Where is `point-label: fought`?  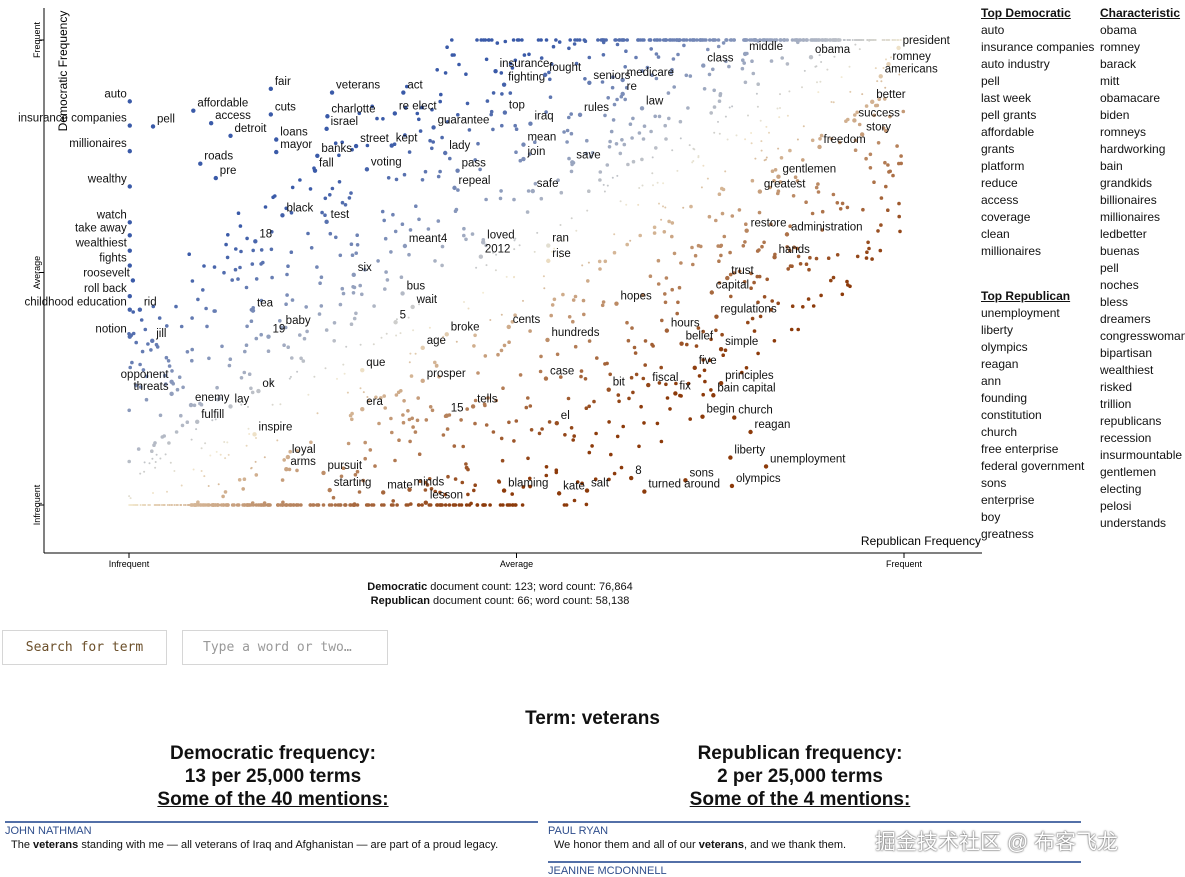
point-label: fought is located at coordinates (565, 68).